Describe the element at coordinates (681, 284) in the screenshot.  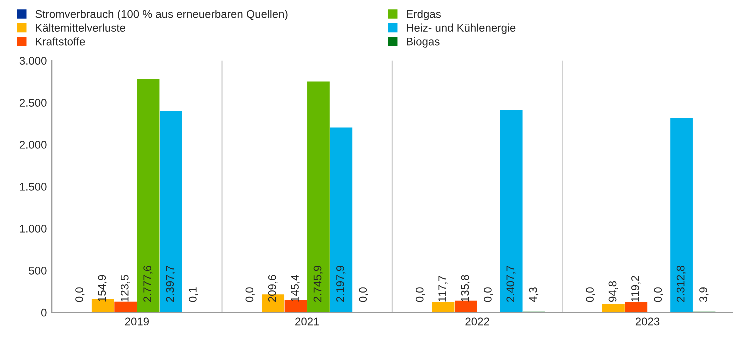
I see `data-label: 2.312,8` at that location.